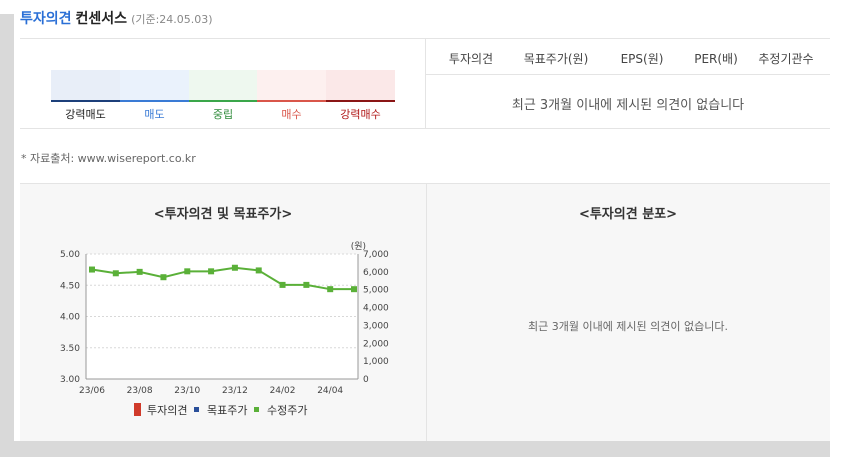 The image size is (844, 457). Describe the element at coordinates (628, 105) in the screenshot. I see `table-empty-message: 최근 3개월 이내에 제시된 의견이 없습니다` at that location.